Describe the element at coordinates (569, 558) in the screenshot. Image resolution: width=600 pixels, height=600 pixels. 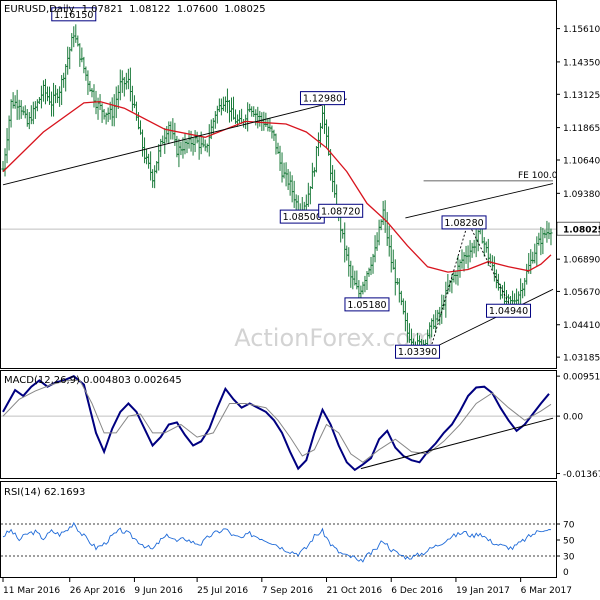
I see `rsi-axis-tick-label: 30` at that location.